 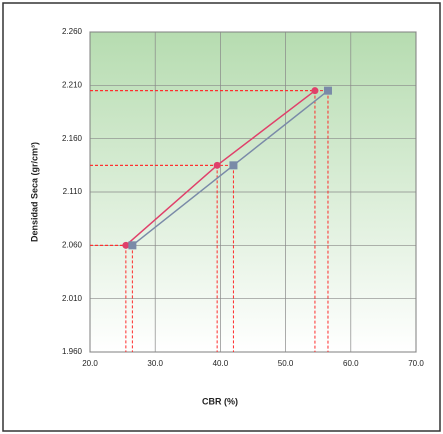 What do you see at coordinates (90, 363) in the screenshot?
I see `x-tick-label: 20.0` at bounding box center [90, 363].